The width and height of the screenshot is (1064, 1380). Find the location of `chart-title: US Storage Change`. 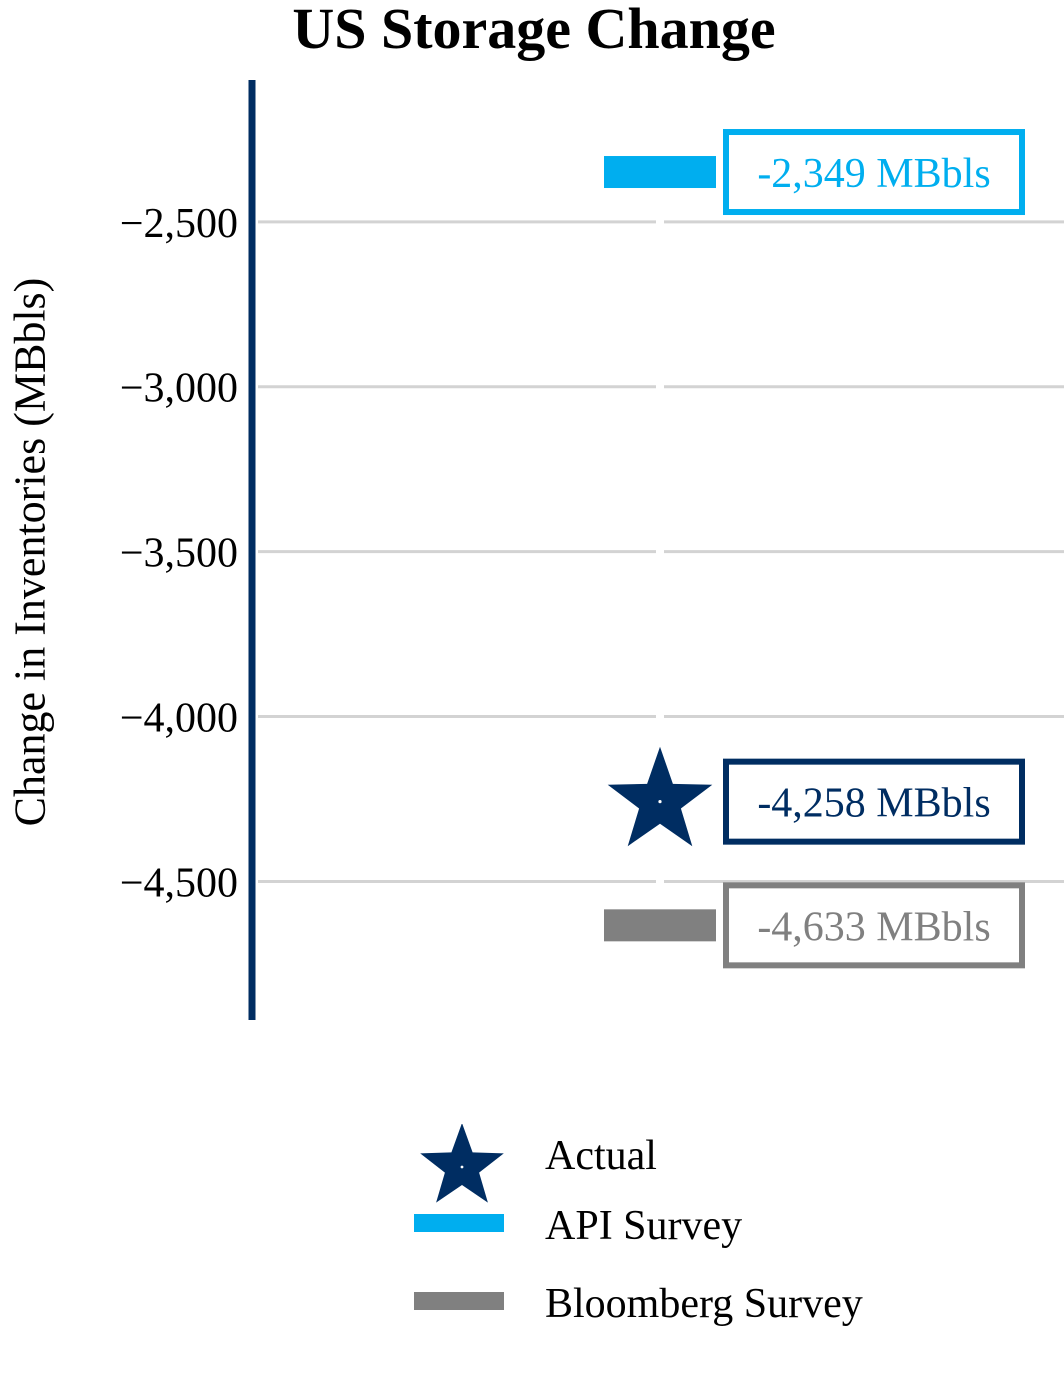

chart-title: US Storage Change is located at coordinates (534, 30).